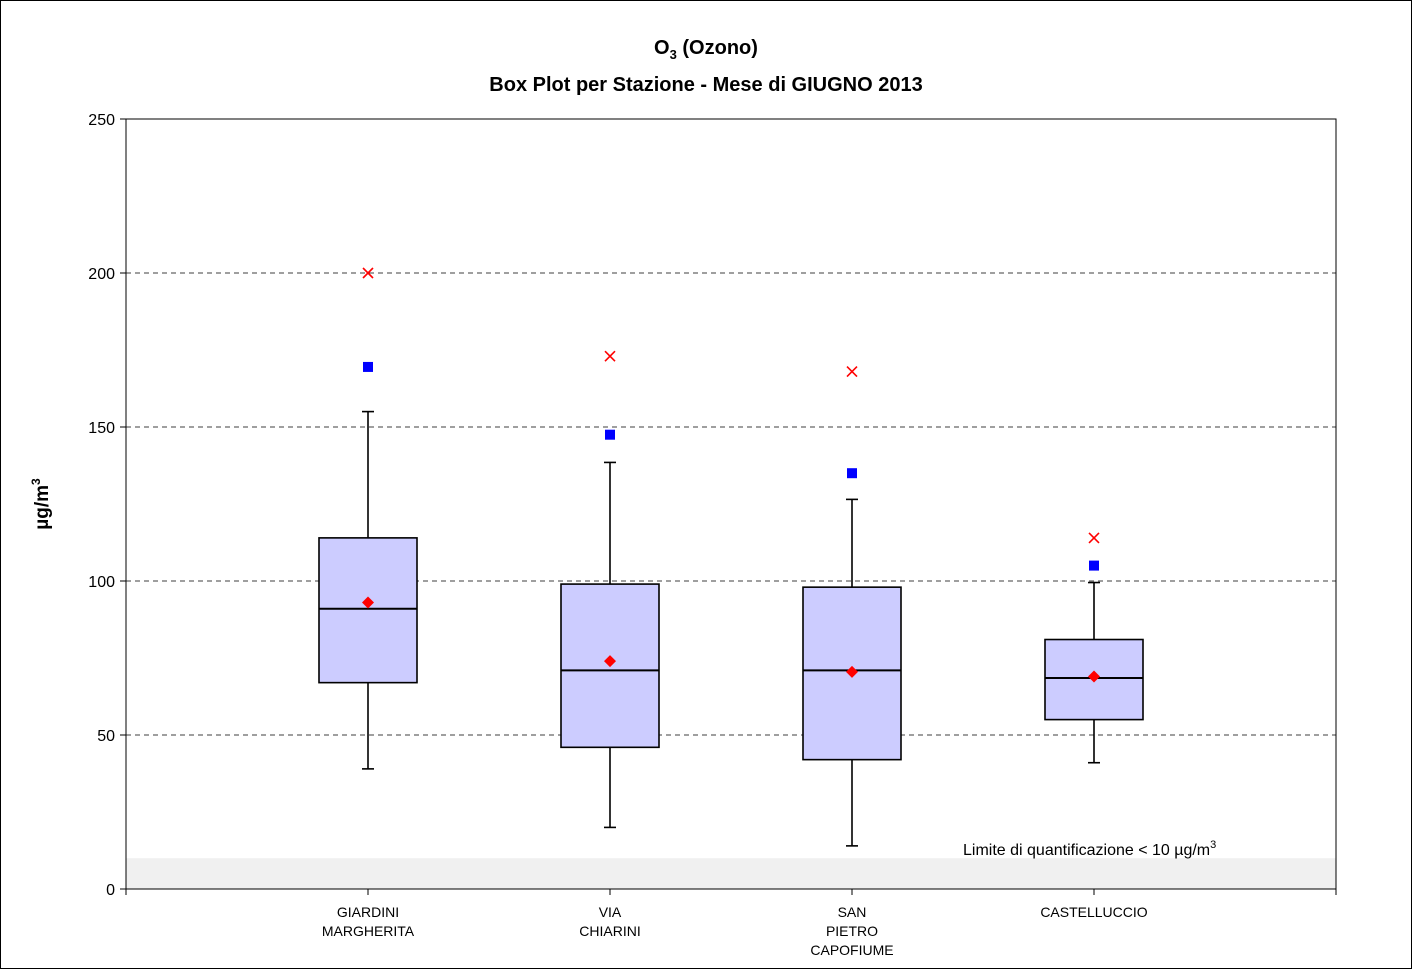  Describe the element at coordinates (1093, 912) in the screenshot. I see `x-category-label: CASTELLUCCIO` at that location.